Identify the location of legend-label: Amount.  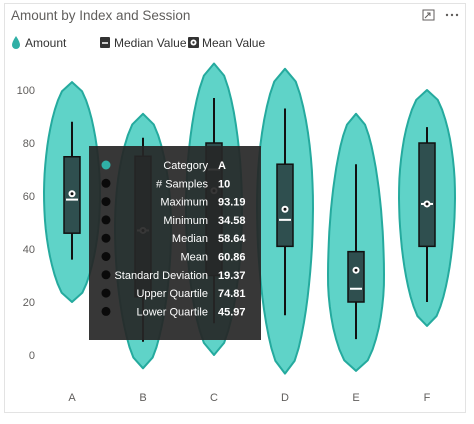
(46, 43).